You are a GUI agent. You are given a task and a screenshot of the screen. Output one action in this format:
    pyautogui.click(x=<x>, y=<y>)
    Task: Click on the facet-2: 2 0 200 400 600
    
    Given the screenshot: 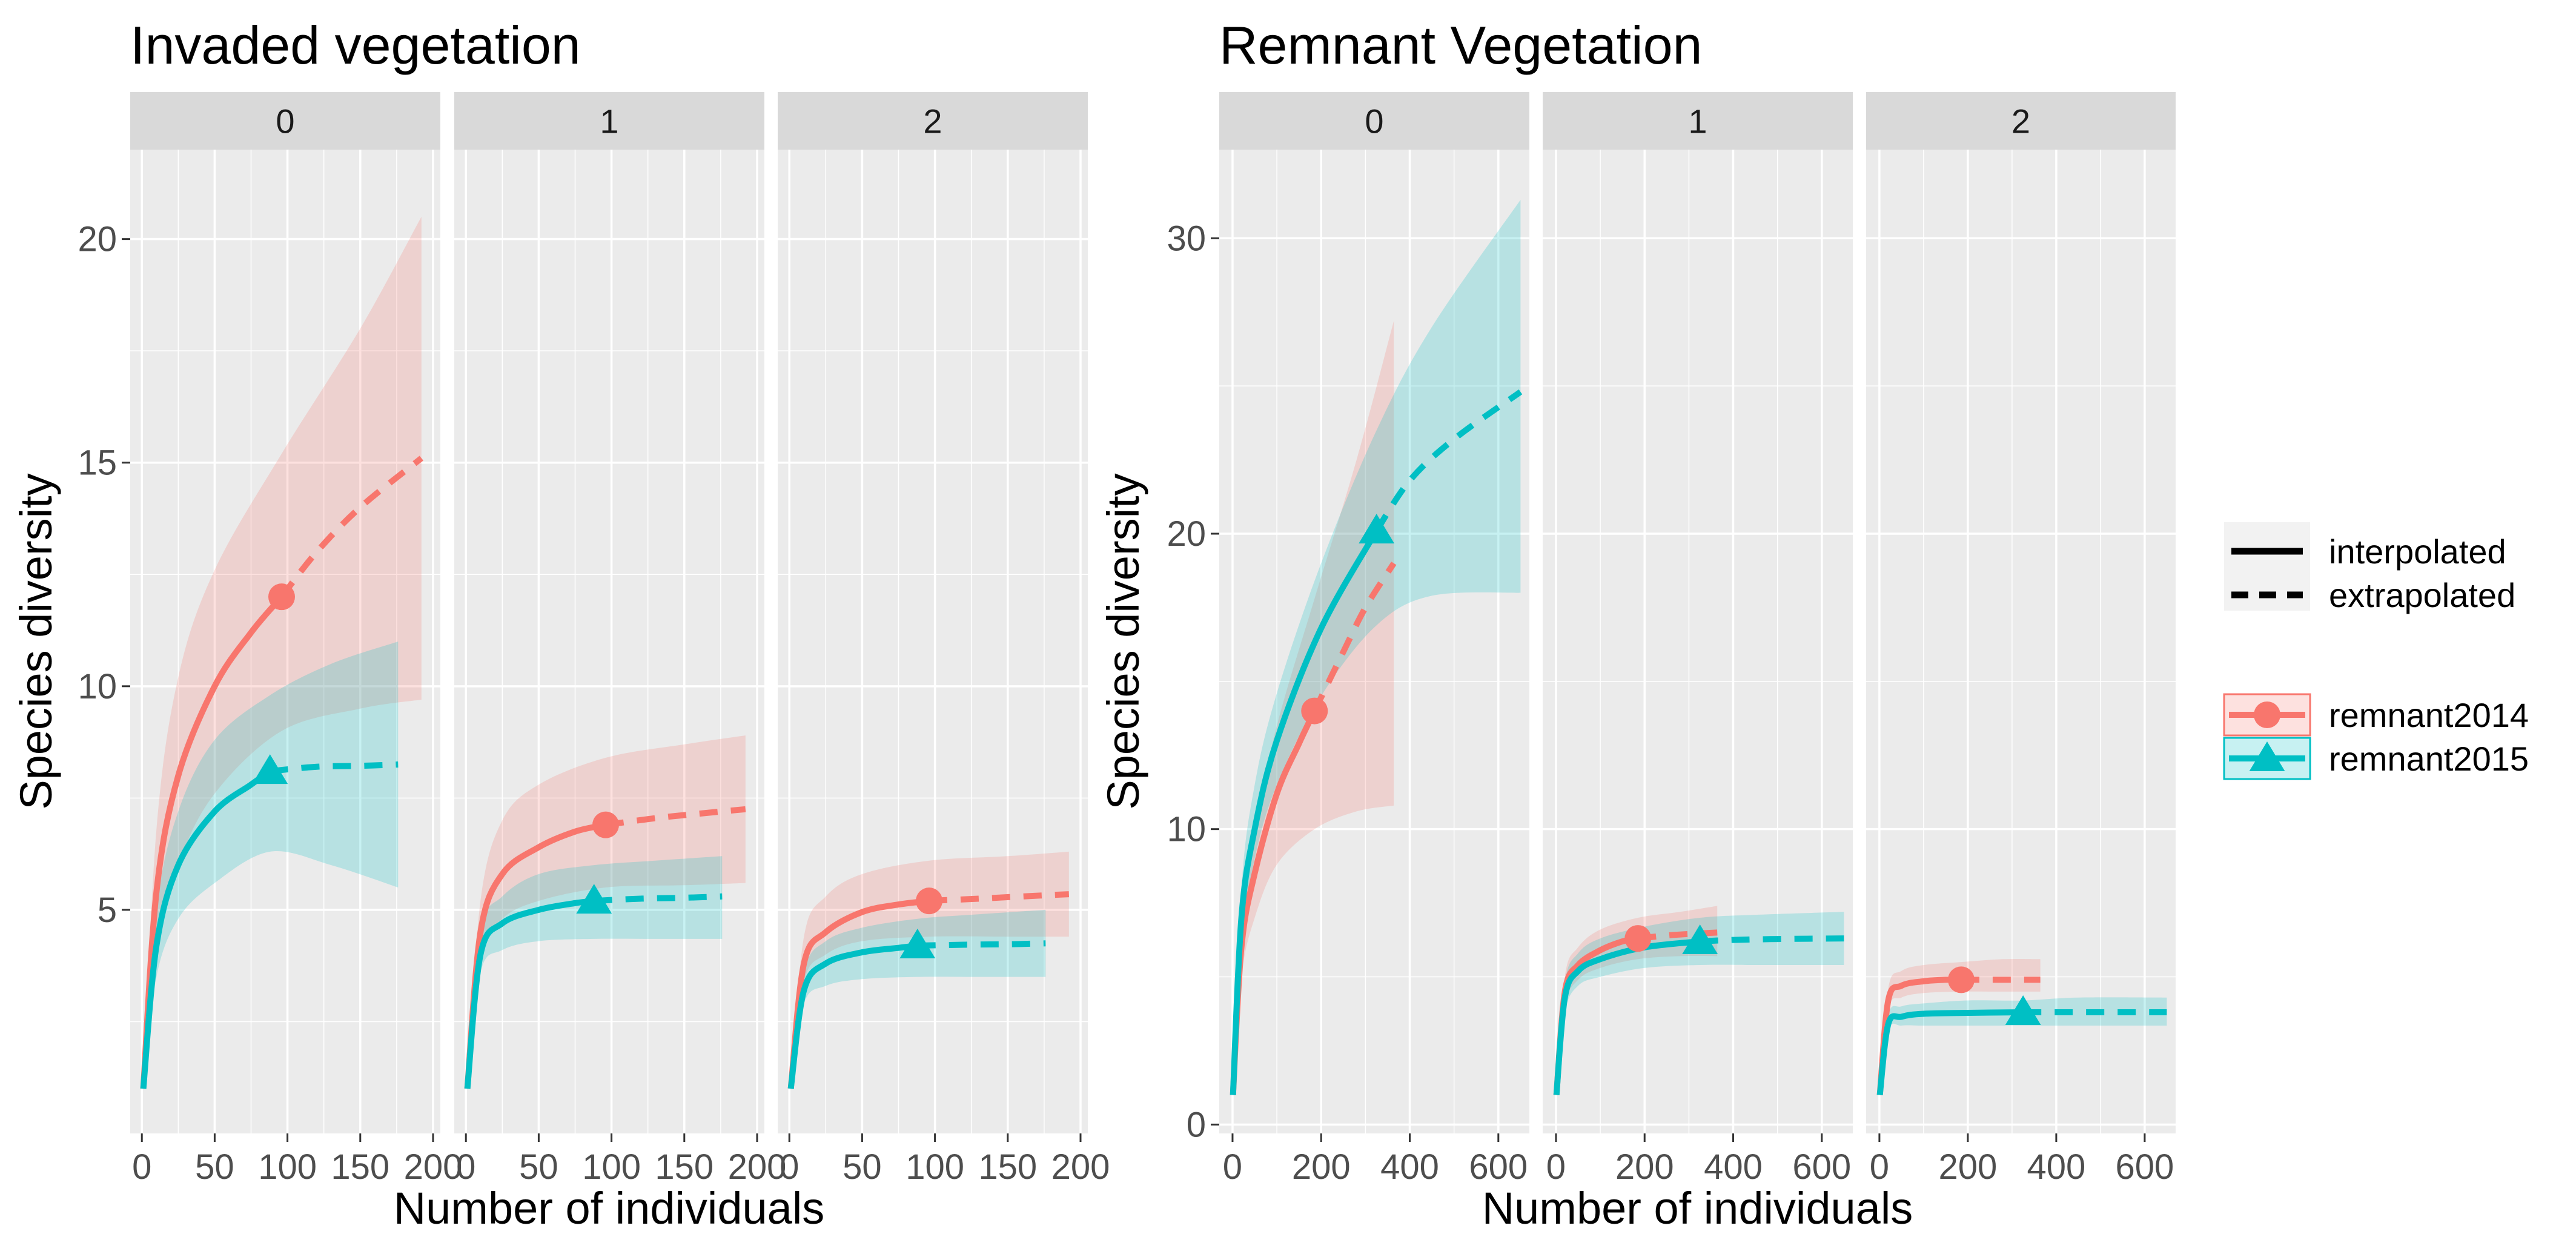 What is the action you would take?
    pyautogui.click(x=2021, y=639)
    